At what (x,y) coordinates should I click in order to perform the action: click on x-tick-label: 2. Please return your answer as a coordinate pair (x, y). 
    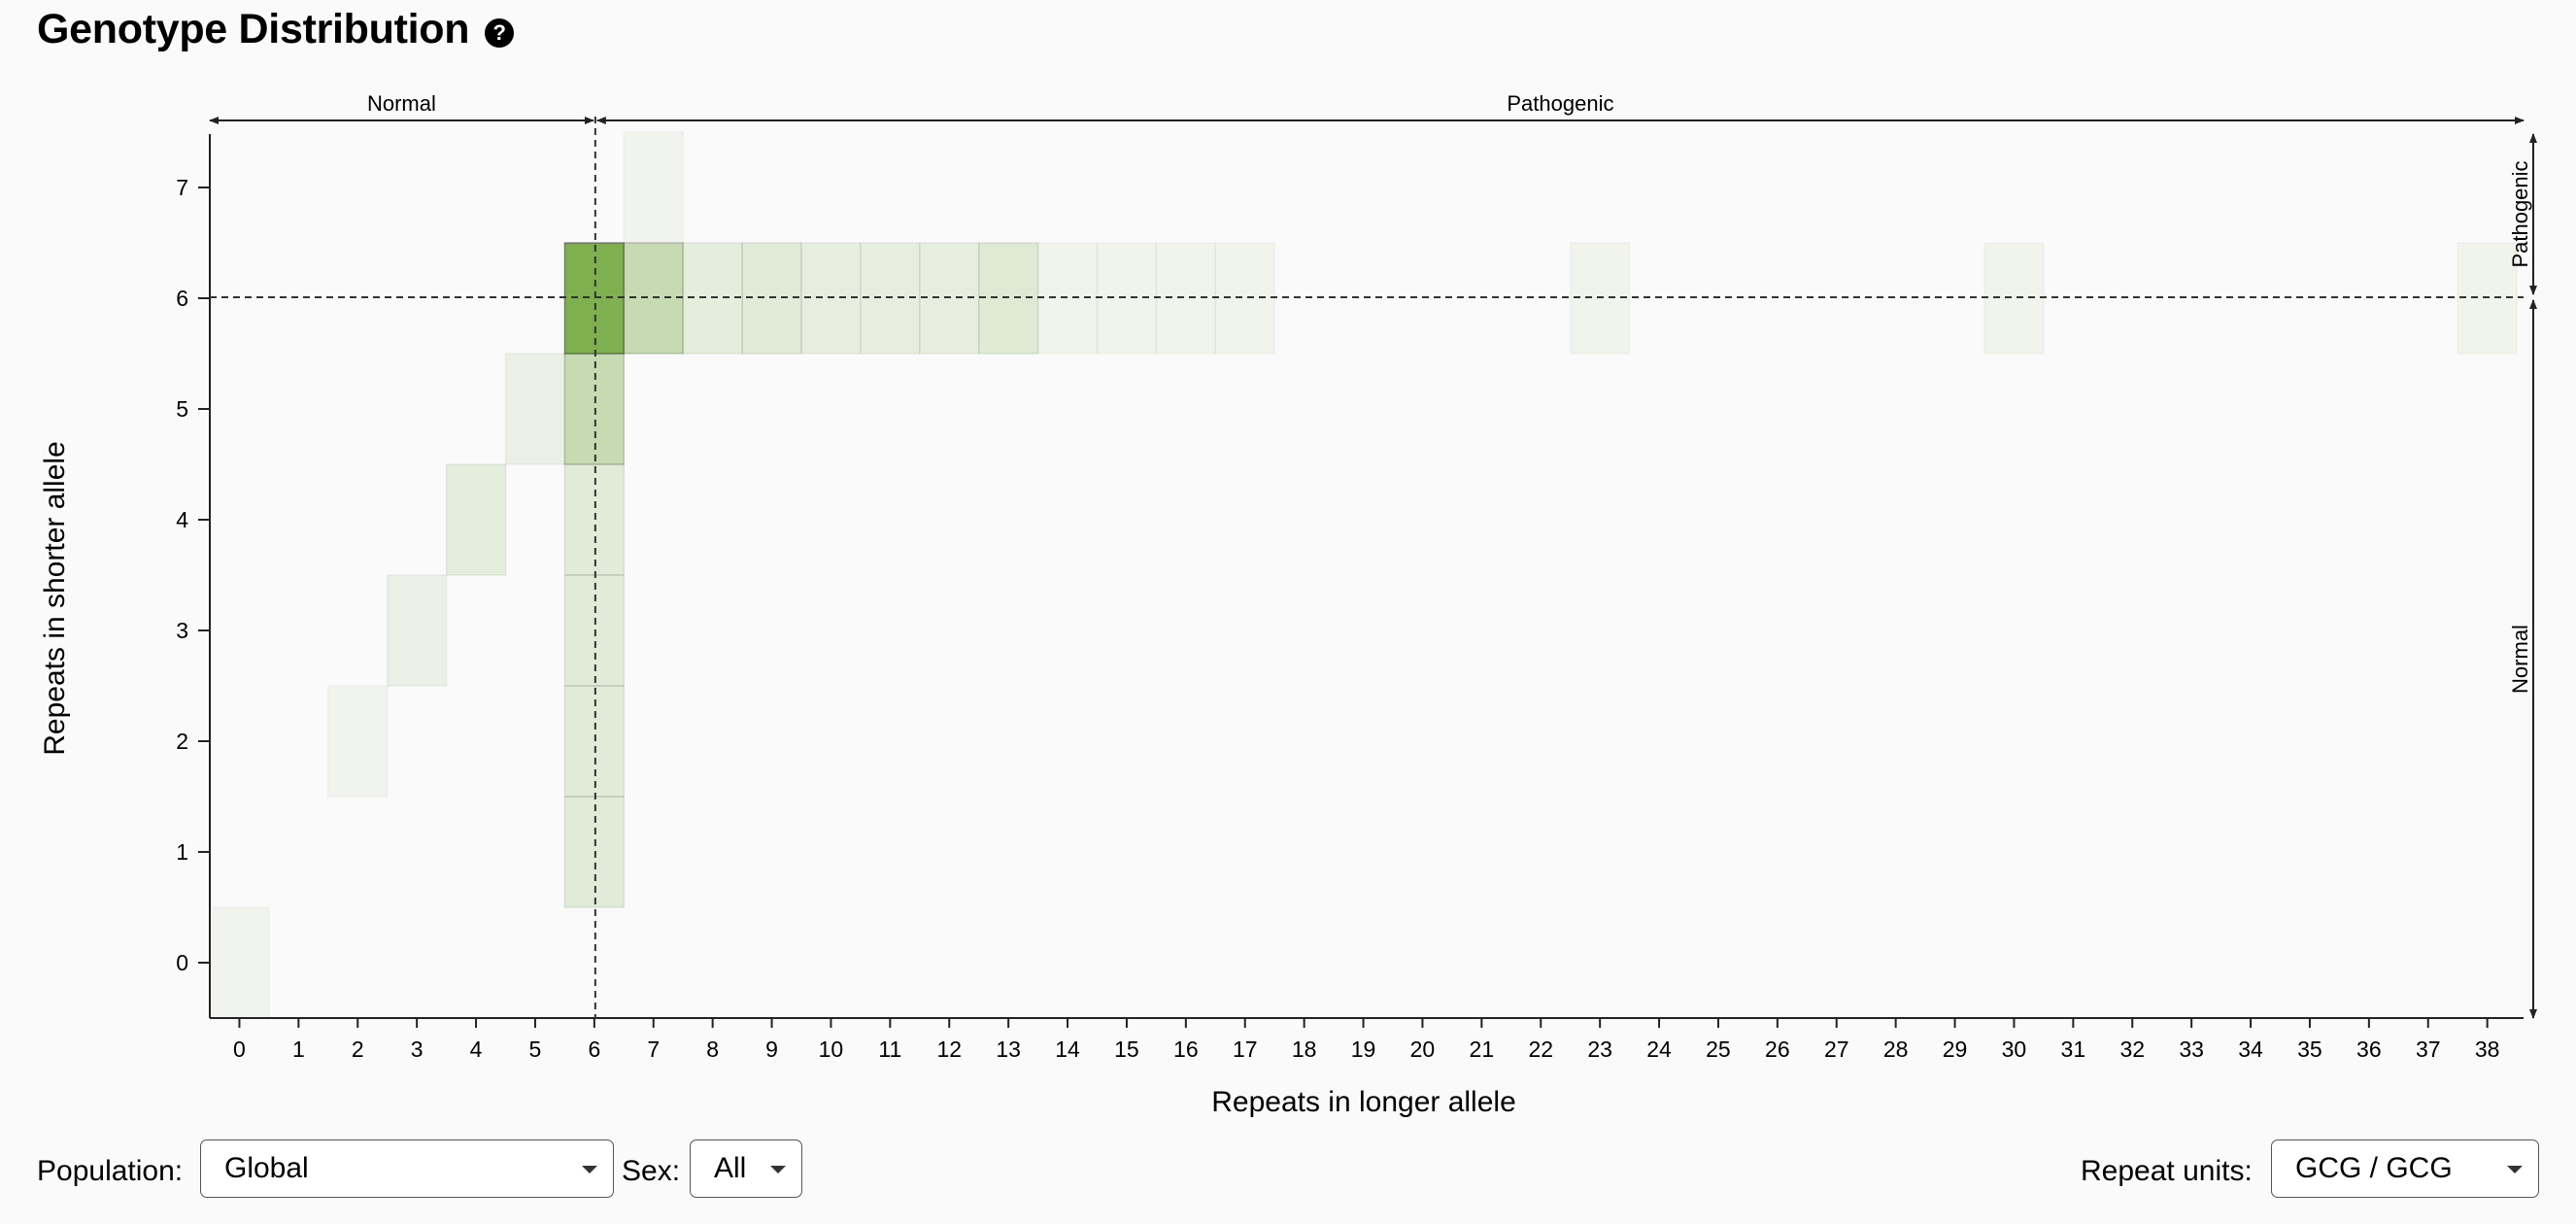
    Looking at the image, I should click on (358, 1049).